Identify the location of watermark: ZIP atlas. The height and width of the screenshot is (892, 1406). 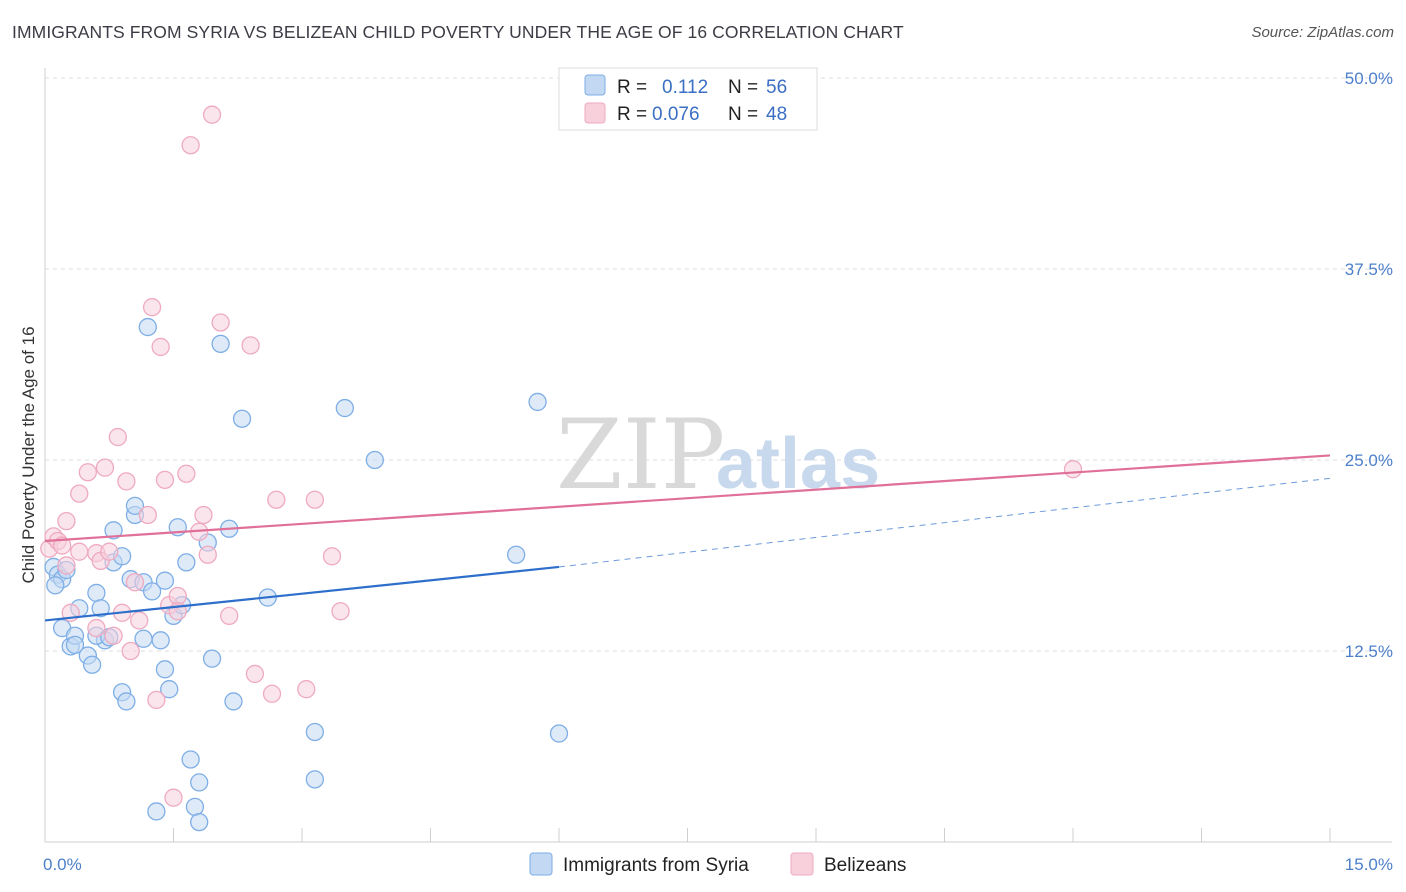
(718, 455).